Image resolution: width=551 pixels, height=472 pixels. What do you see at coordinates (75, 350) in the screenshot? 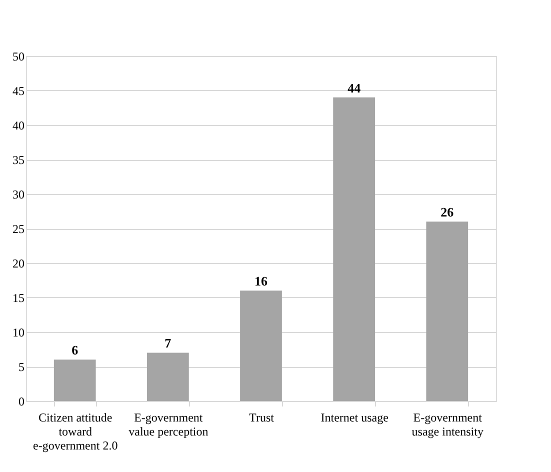
I see `data-label: 6` at bounding box center [75, 350].